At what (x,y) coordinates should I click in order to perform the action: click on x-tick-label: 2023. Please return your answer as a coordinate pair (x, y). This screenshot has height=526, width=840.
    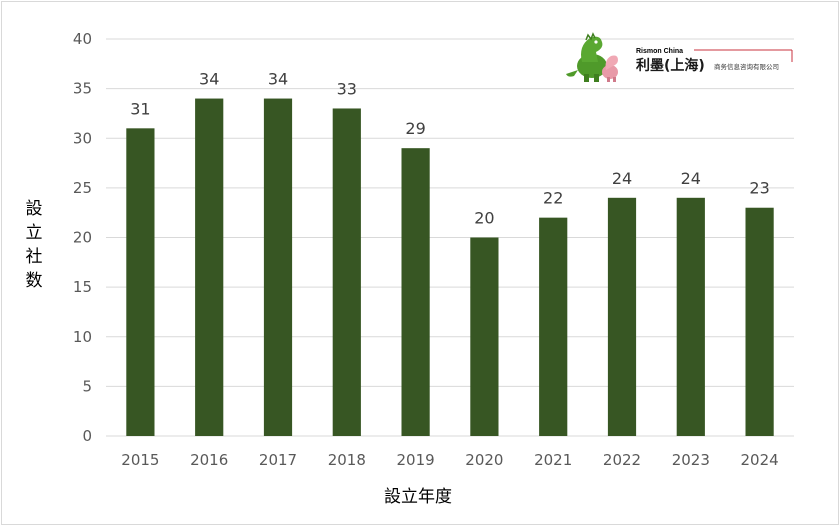
    Looking at the image, I should click on (691, 460).